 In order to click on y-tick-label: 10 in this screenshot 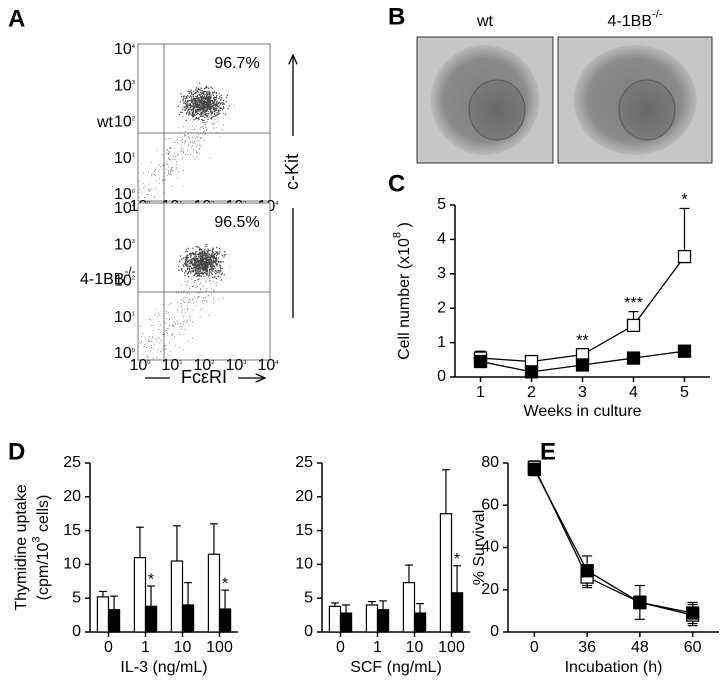, I will do `click(72, 564)`.